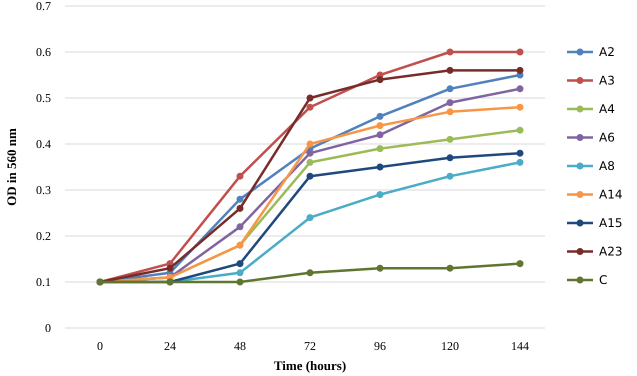 The width and height of the screenshot is (637, 376). I want to click on x-tick-label: 24, so click(170, 346).